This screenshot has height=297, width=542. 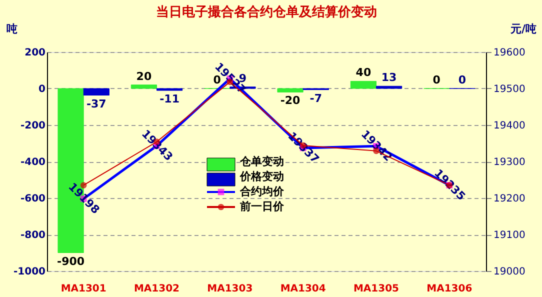 I want to click on data-label: -37, so click(x=96, y=103).